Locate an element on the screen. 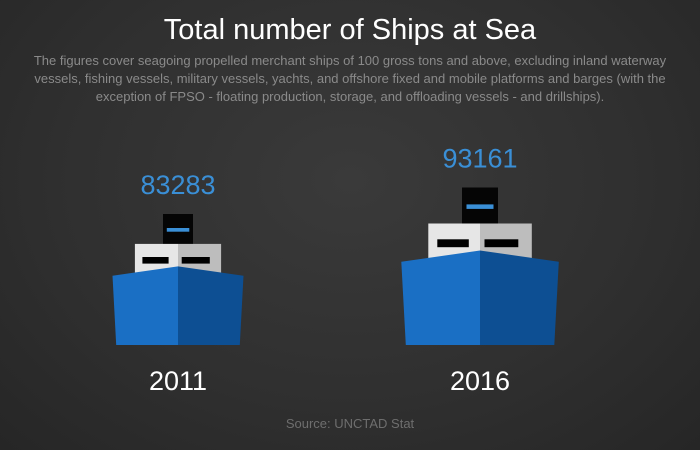  value-label-2016: 93161 is located at coordinates (479, 159).